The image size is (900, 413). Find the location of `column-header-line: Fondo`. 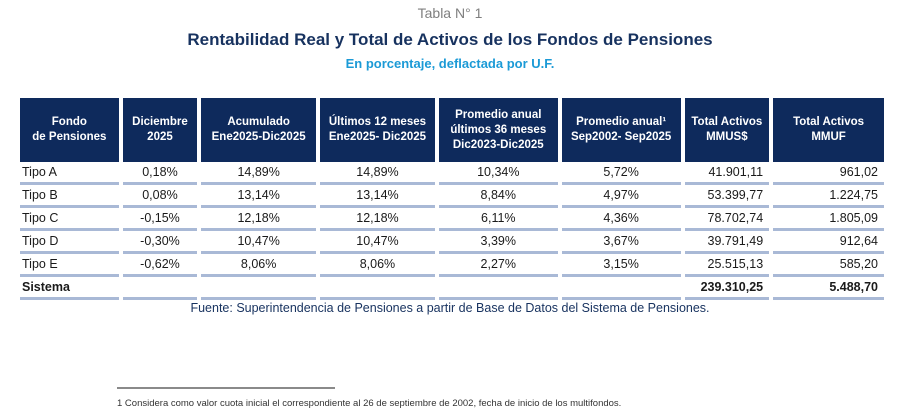

column-header-line: Fondo is located at coordinates (69, 122).